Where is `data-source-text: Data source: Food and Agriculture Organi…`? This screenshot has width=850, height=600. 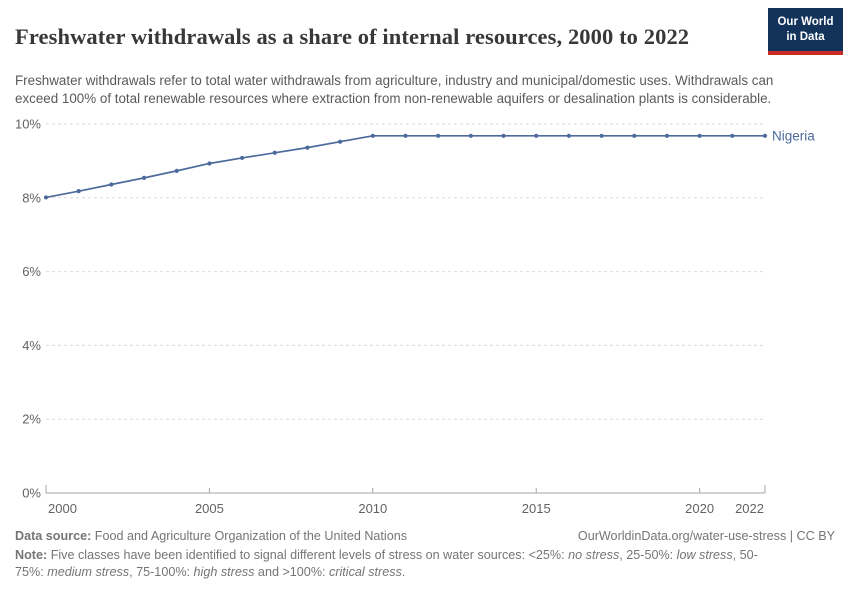
data-source-text: Data source: Food and Agriculture Organi… is located at coordinates (211, 536).